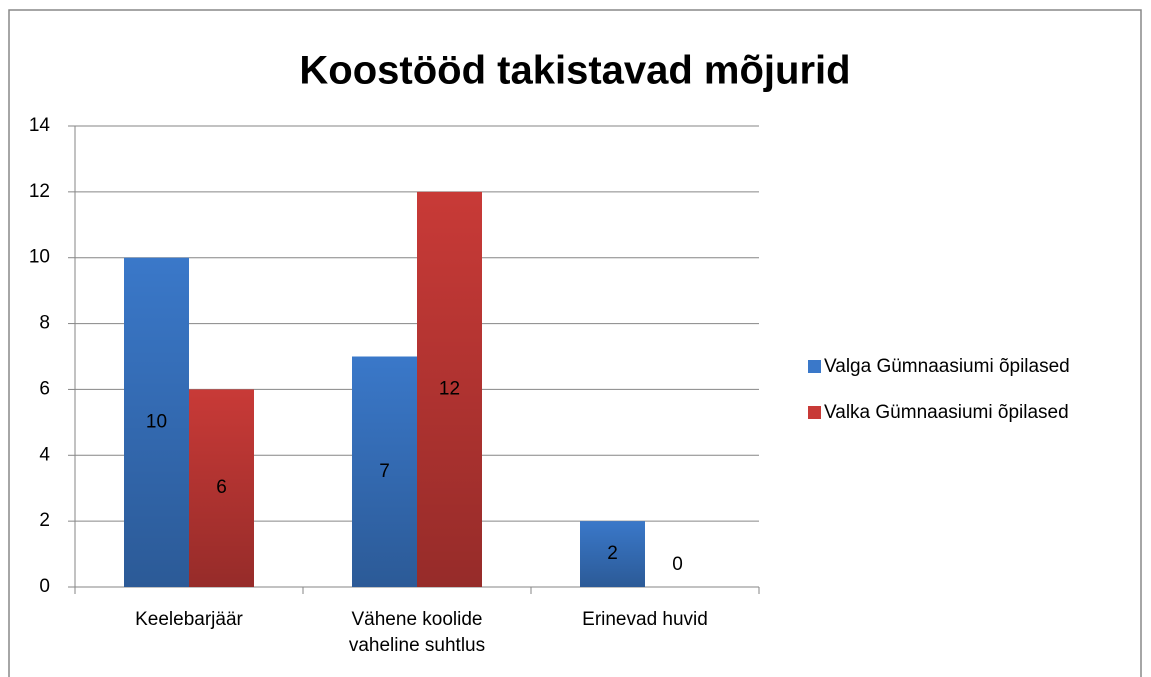 The image size is (1151, 677). Describe the element at coordinates (44, 388) in the screenshot. I see `y-tick-label: 6` at that location.